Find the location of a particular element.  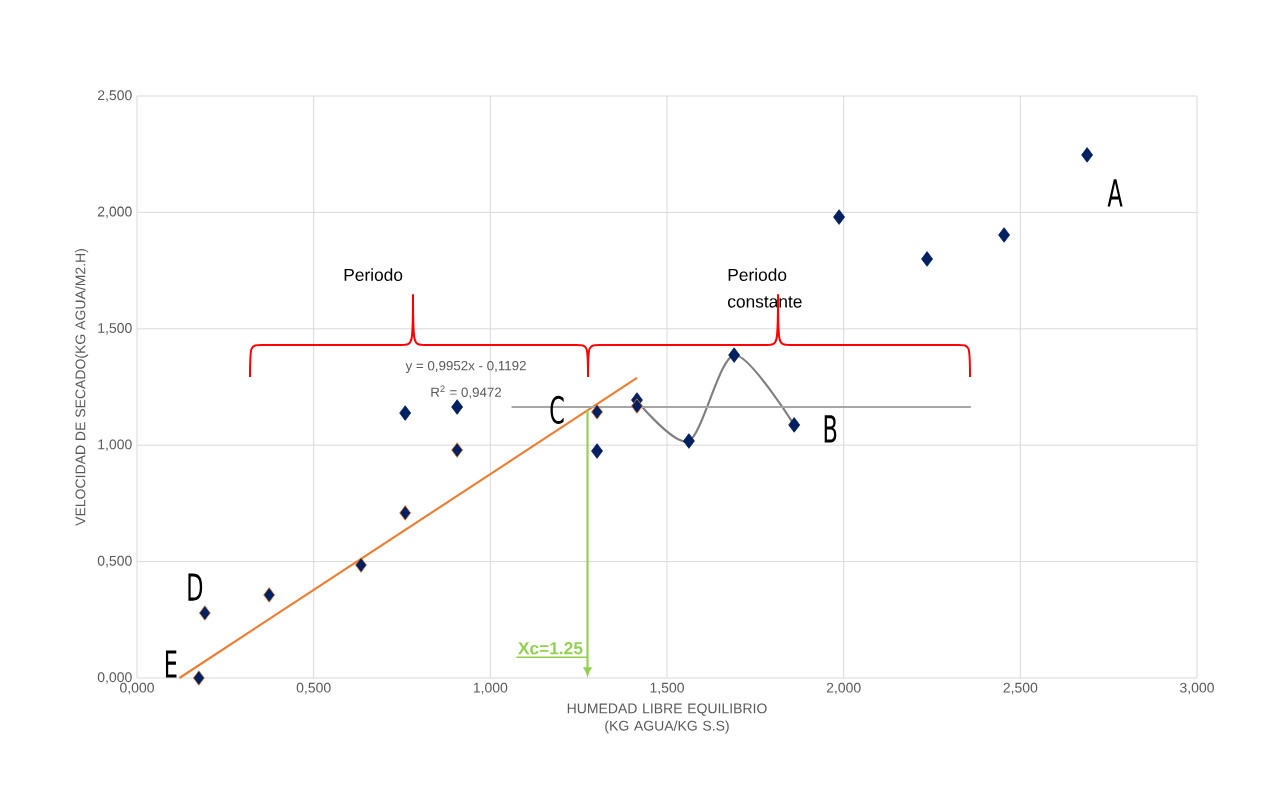

y-tick-label: 2,000 is located at coordinates (114, 212).